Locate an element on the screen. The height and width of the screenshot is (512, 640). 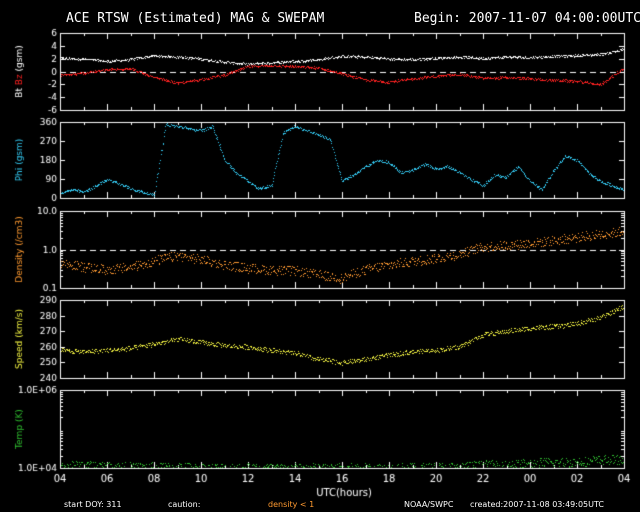
caution-label: caution: is located at coordinates (184, 504).